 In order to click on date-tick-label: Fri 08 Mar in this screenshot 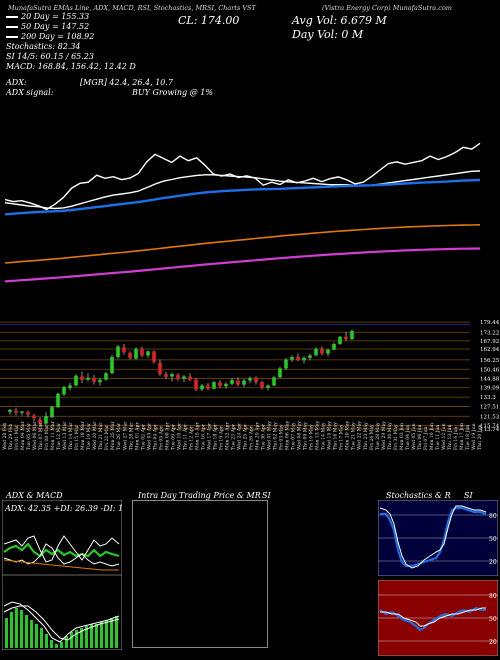, I will do `click(47, 437)`.